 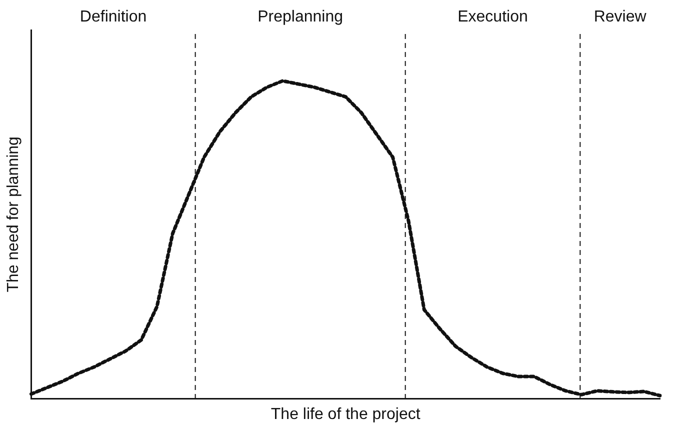 What do you see at coordinates (301, 17) in the screenshot?
I see `text: Preplanning` at bounding box center [301, 17].